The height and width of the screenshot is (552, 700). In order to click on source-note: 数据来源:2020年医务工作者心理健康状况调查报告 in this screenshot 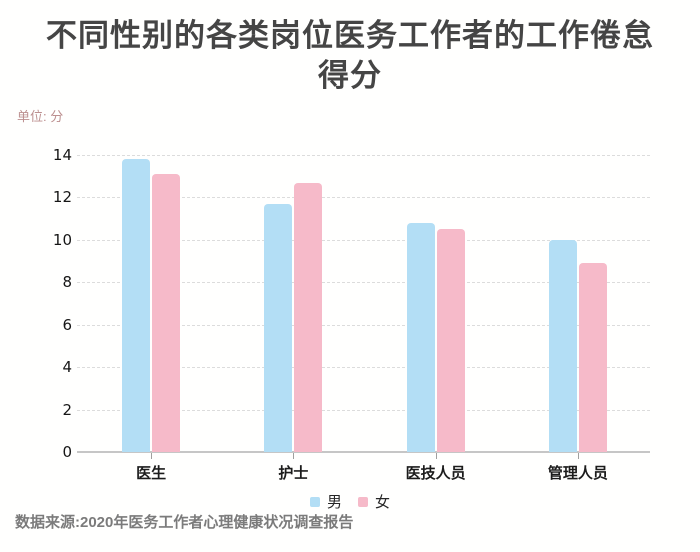, I will do `click(184, 522)`.